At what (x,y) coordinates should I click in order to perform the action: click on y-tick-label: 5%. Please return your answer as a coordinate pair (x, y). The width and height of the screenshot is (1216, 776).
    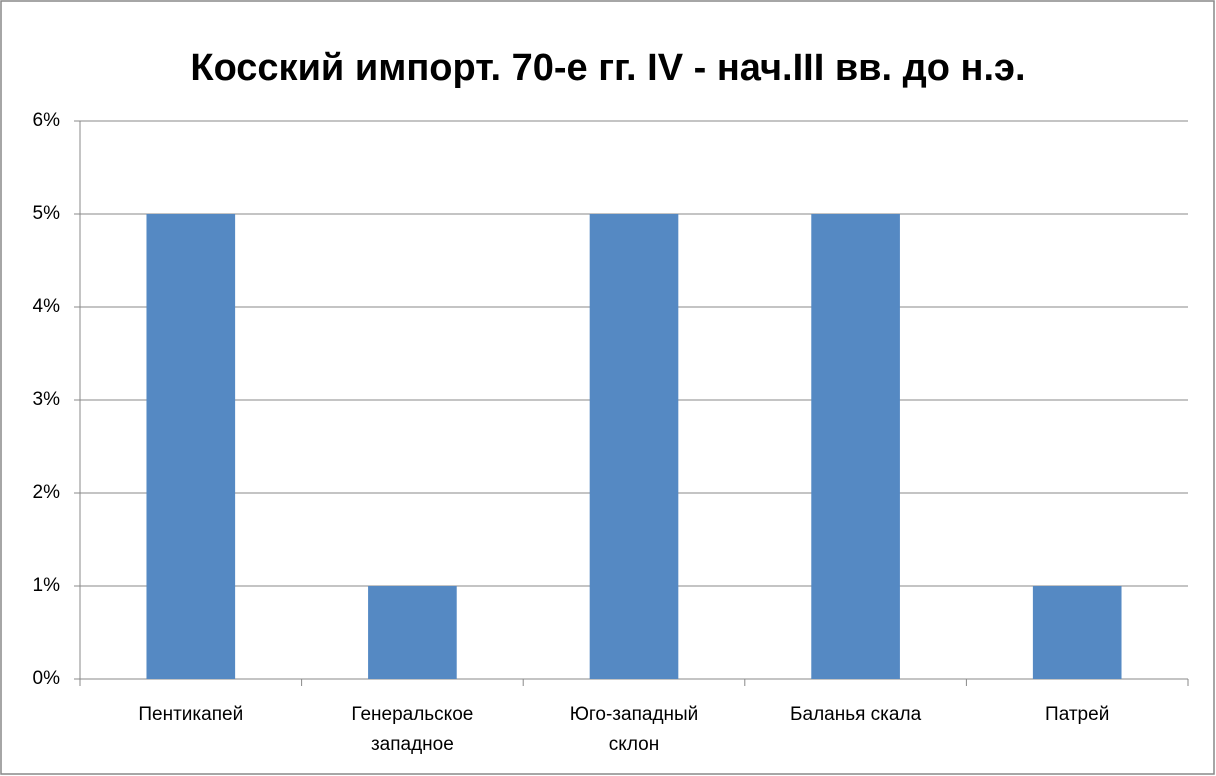
    Looking at the image, I should click on (47, 213).